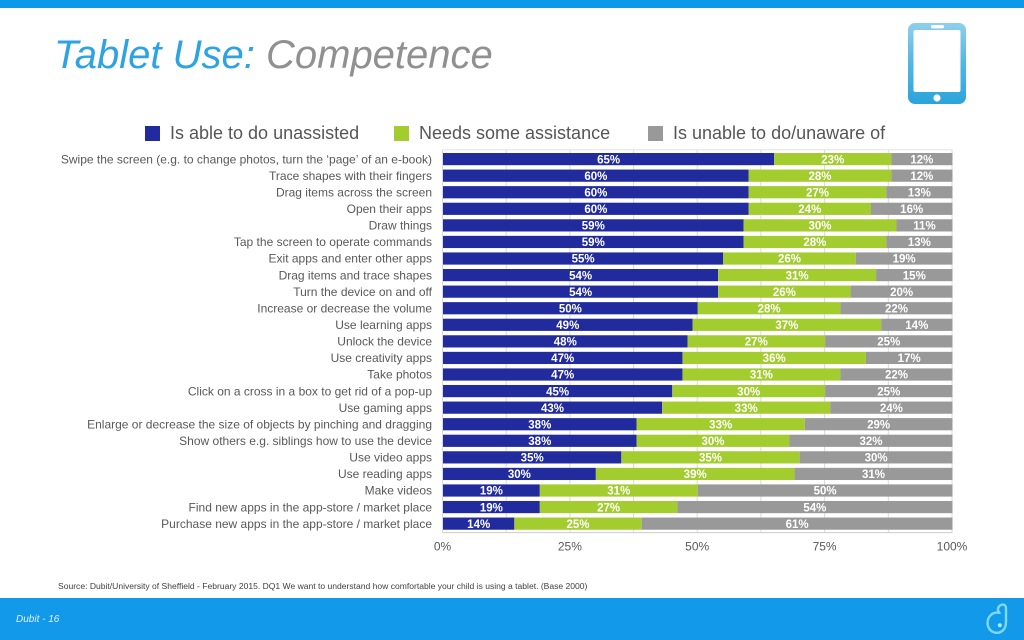 This screenshot has width=1024, height=640. What do you see at coordinates (557, 392) in the screenshot?
I see `svg-text: 45%` at bounding box center [557, 392].